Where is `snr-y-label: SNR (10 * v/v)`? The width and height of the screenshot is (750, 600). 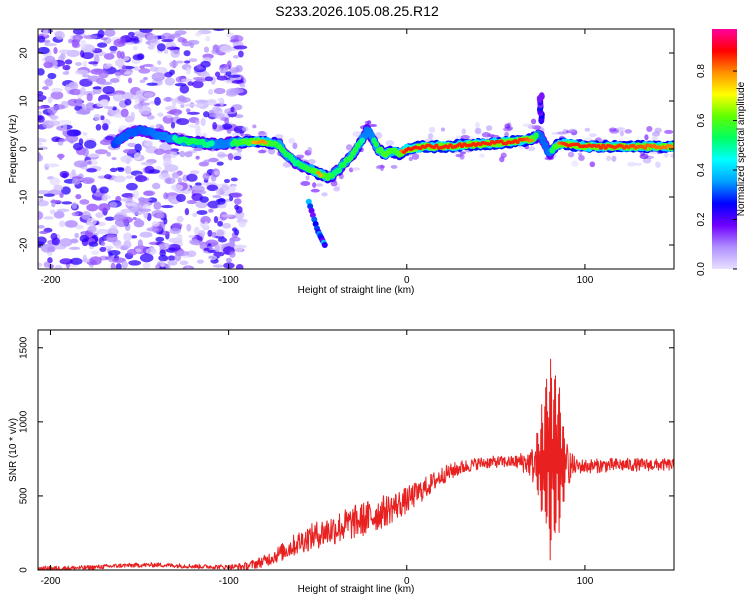 snr-y-label: SNR (10 * v/v) is located at coordinates (13, 450).